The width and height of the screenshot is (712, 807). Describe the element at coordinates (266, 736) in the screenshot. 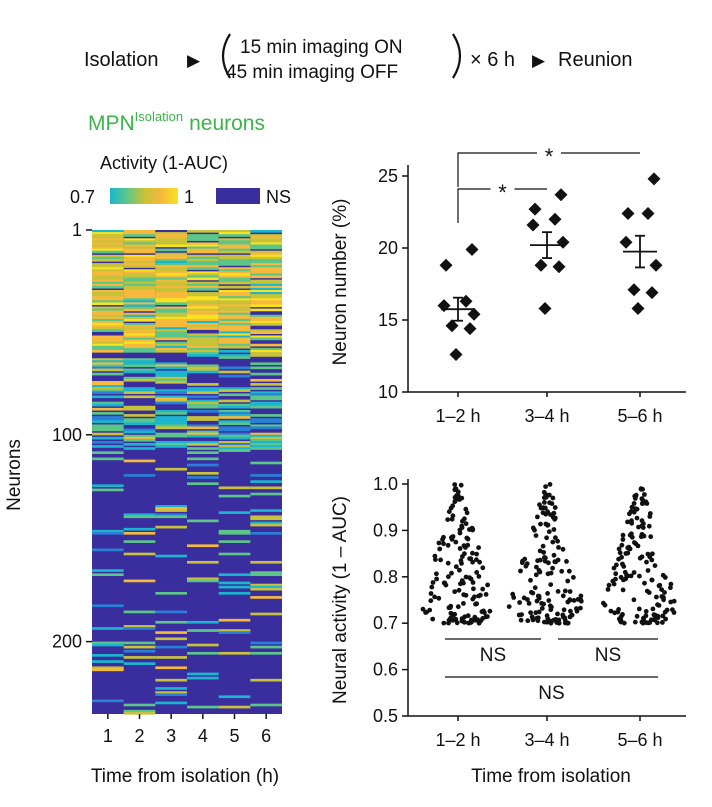

I see `heatmap-x-tick-label: 6` at that location.